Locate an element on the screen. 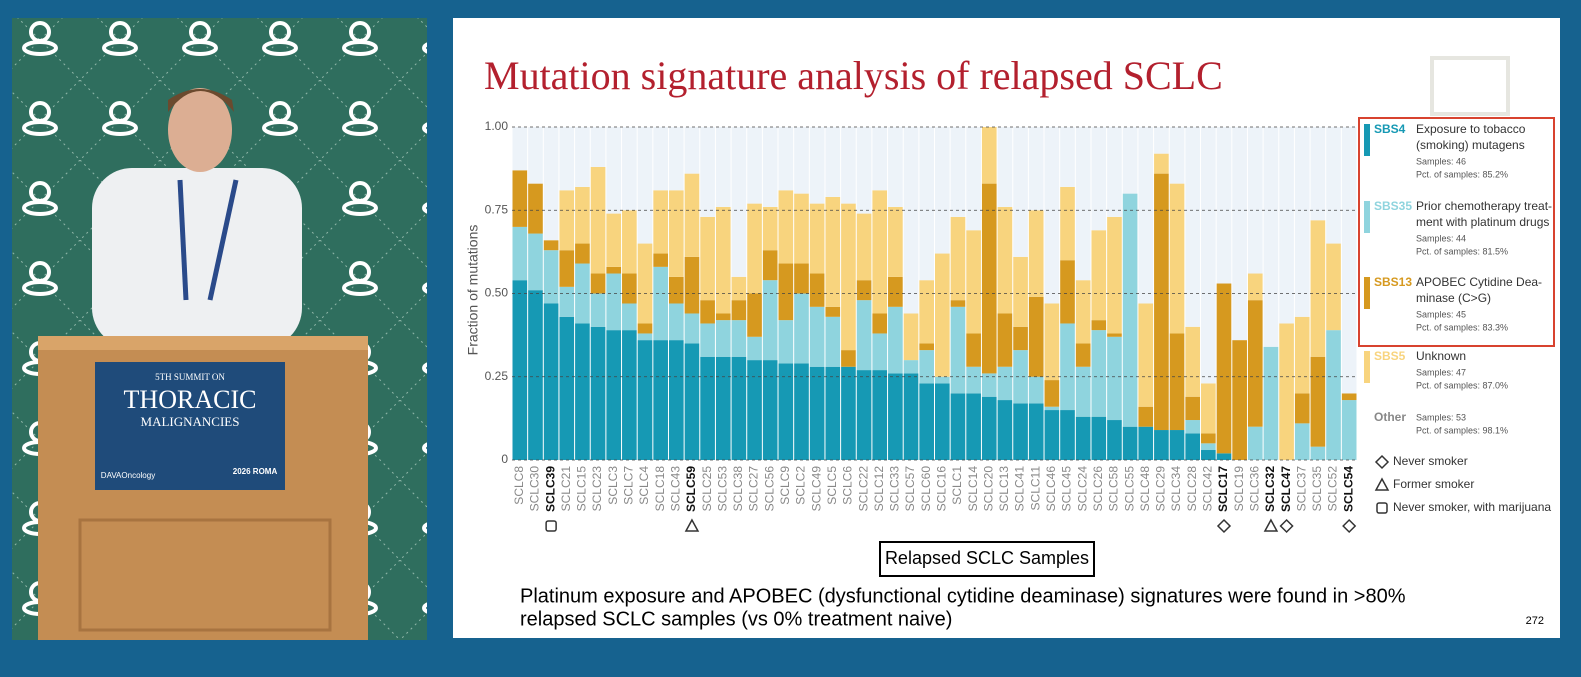 This screenshot has height=677, width=1581. sign-text: THORACIC is located at coordinates (190, 399).